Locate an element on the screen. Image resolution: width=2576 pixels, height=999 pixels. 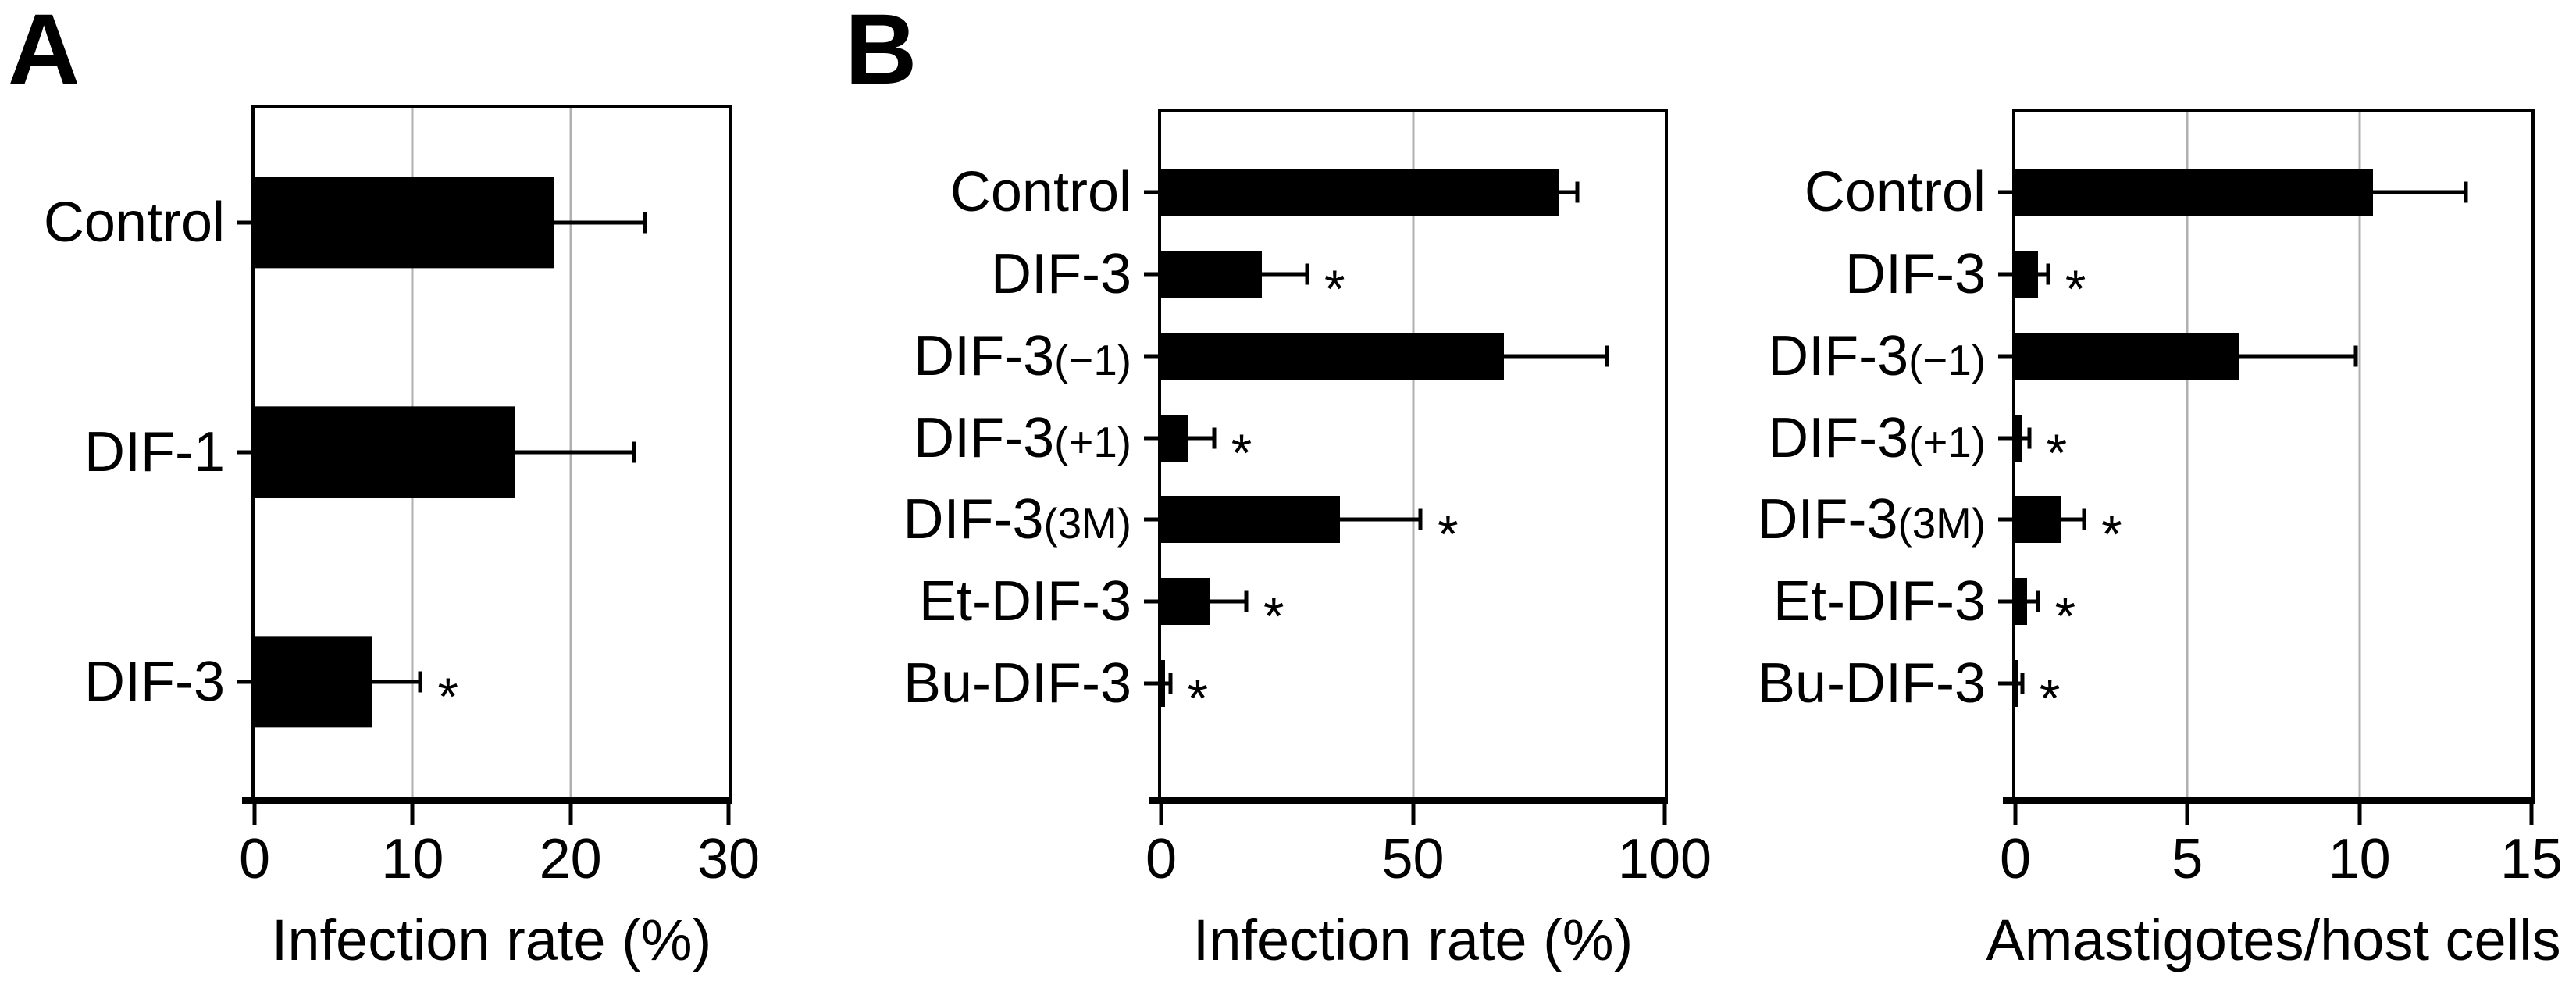
x-axis-tick-label: 100 is located at coordinates (1664, 859).